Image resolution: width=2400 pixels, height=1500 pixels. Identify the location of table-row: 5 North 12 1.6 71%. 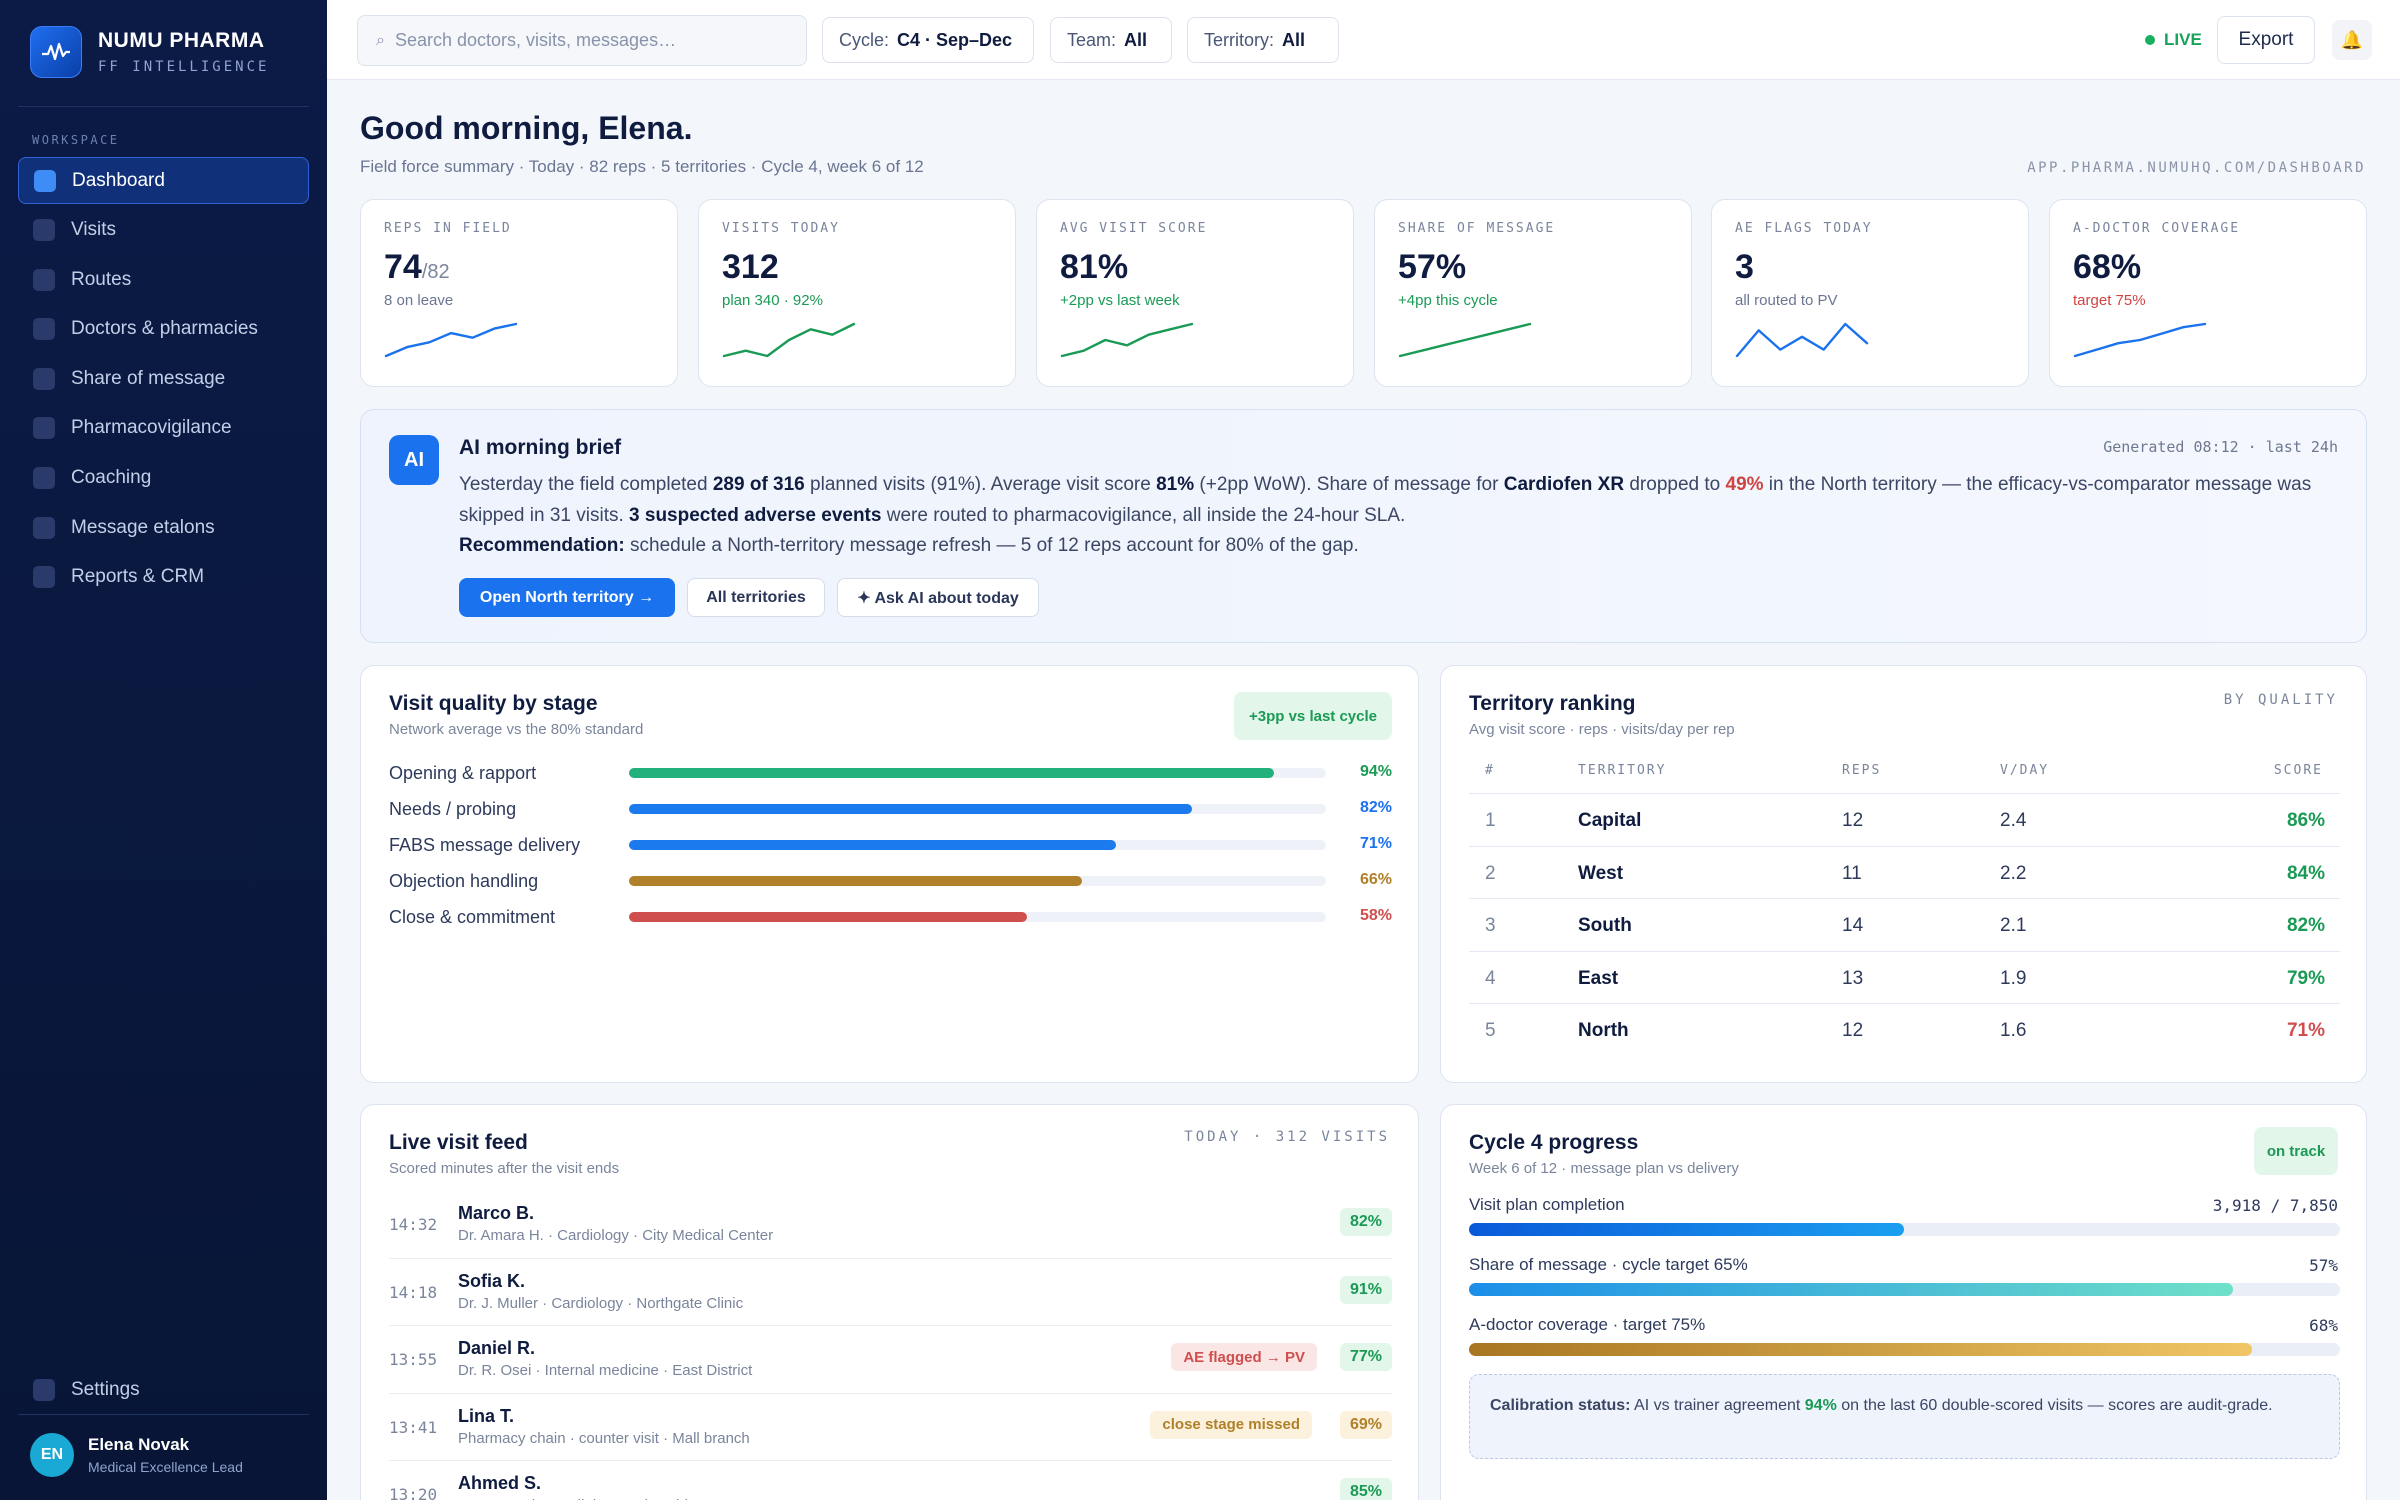
(1904, 1029).